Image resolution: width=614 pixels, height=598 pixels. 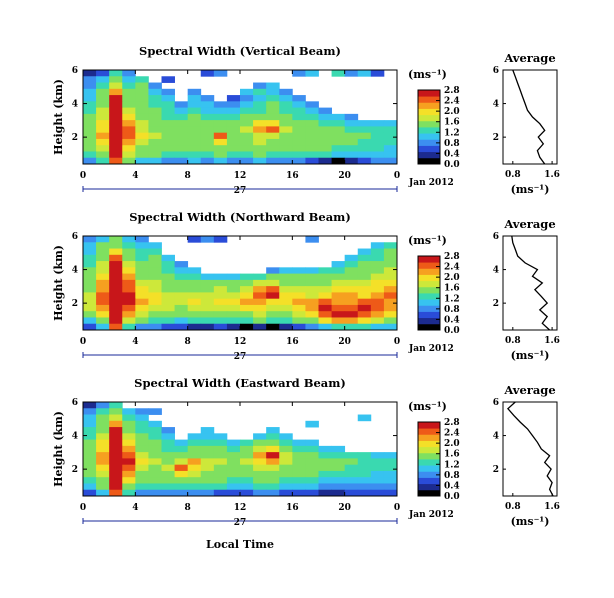 I want to click on profile-frame, so click(x=530, y=117).